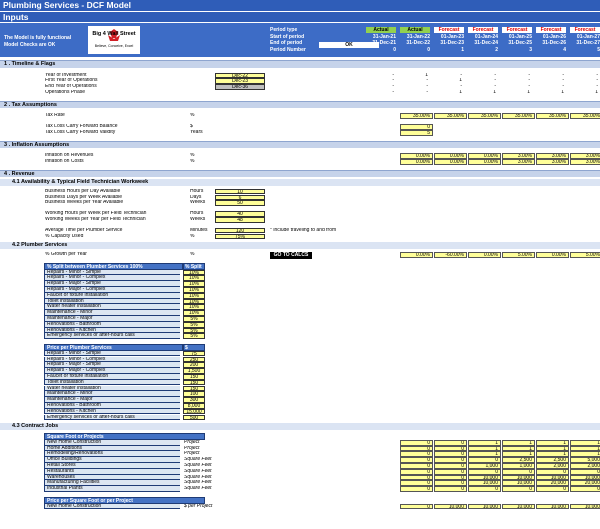 This screenshot has width=600, height=529. I want to click on table-row-label: Toilet installation, so click(112, 382).